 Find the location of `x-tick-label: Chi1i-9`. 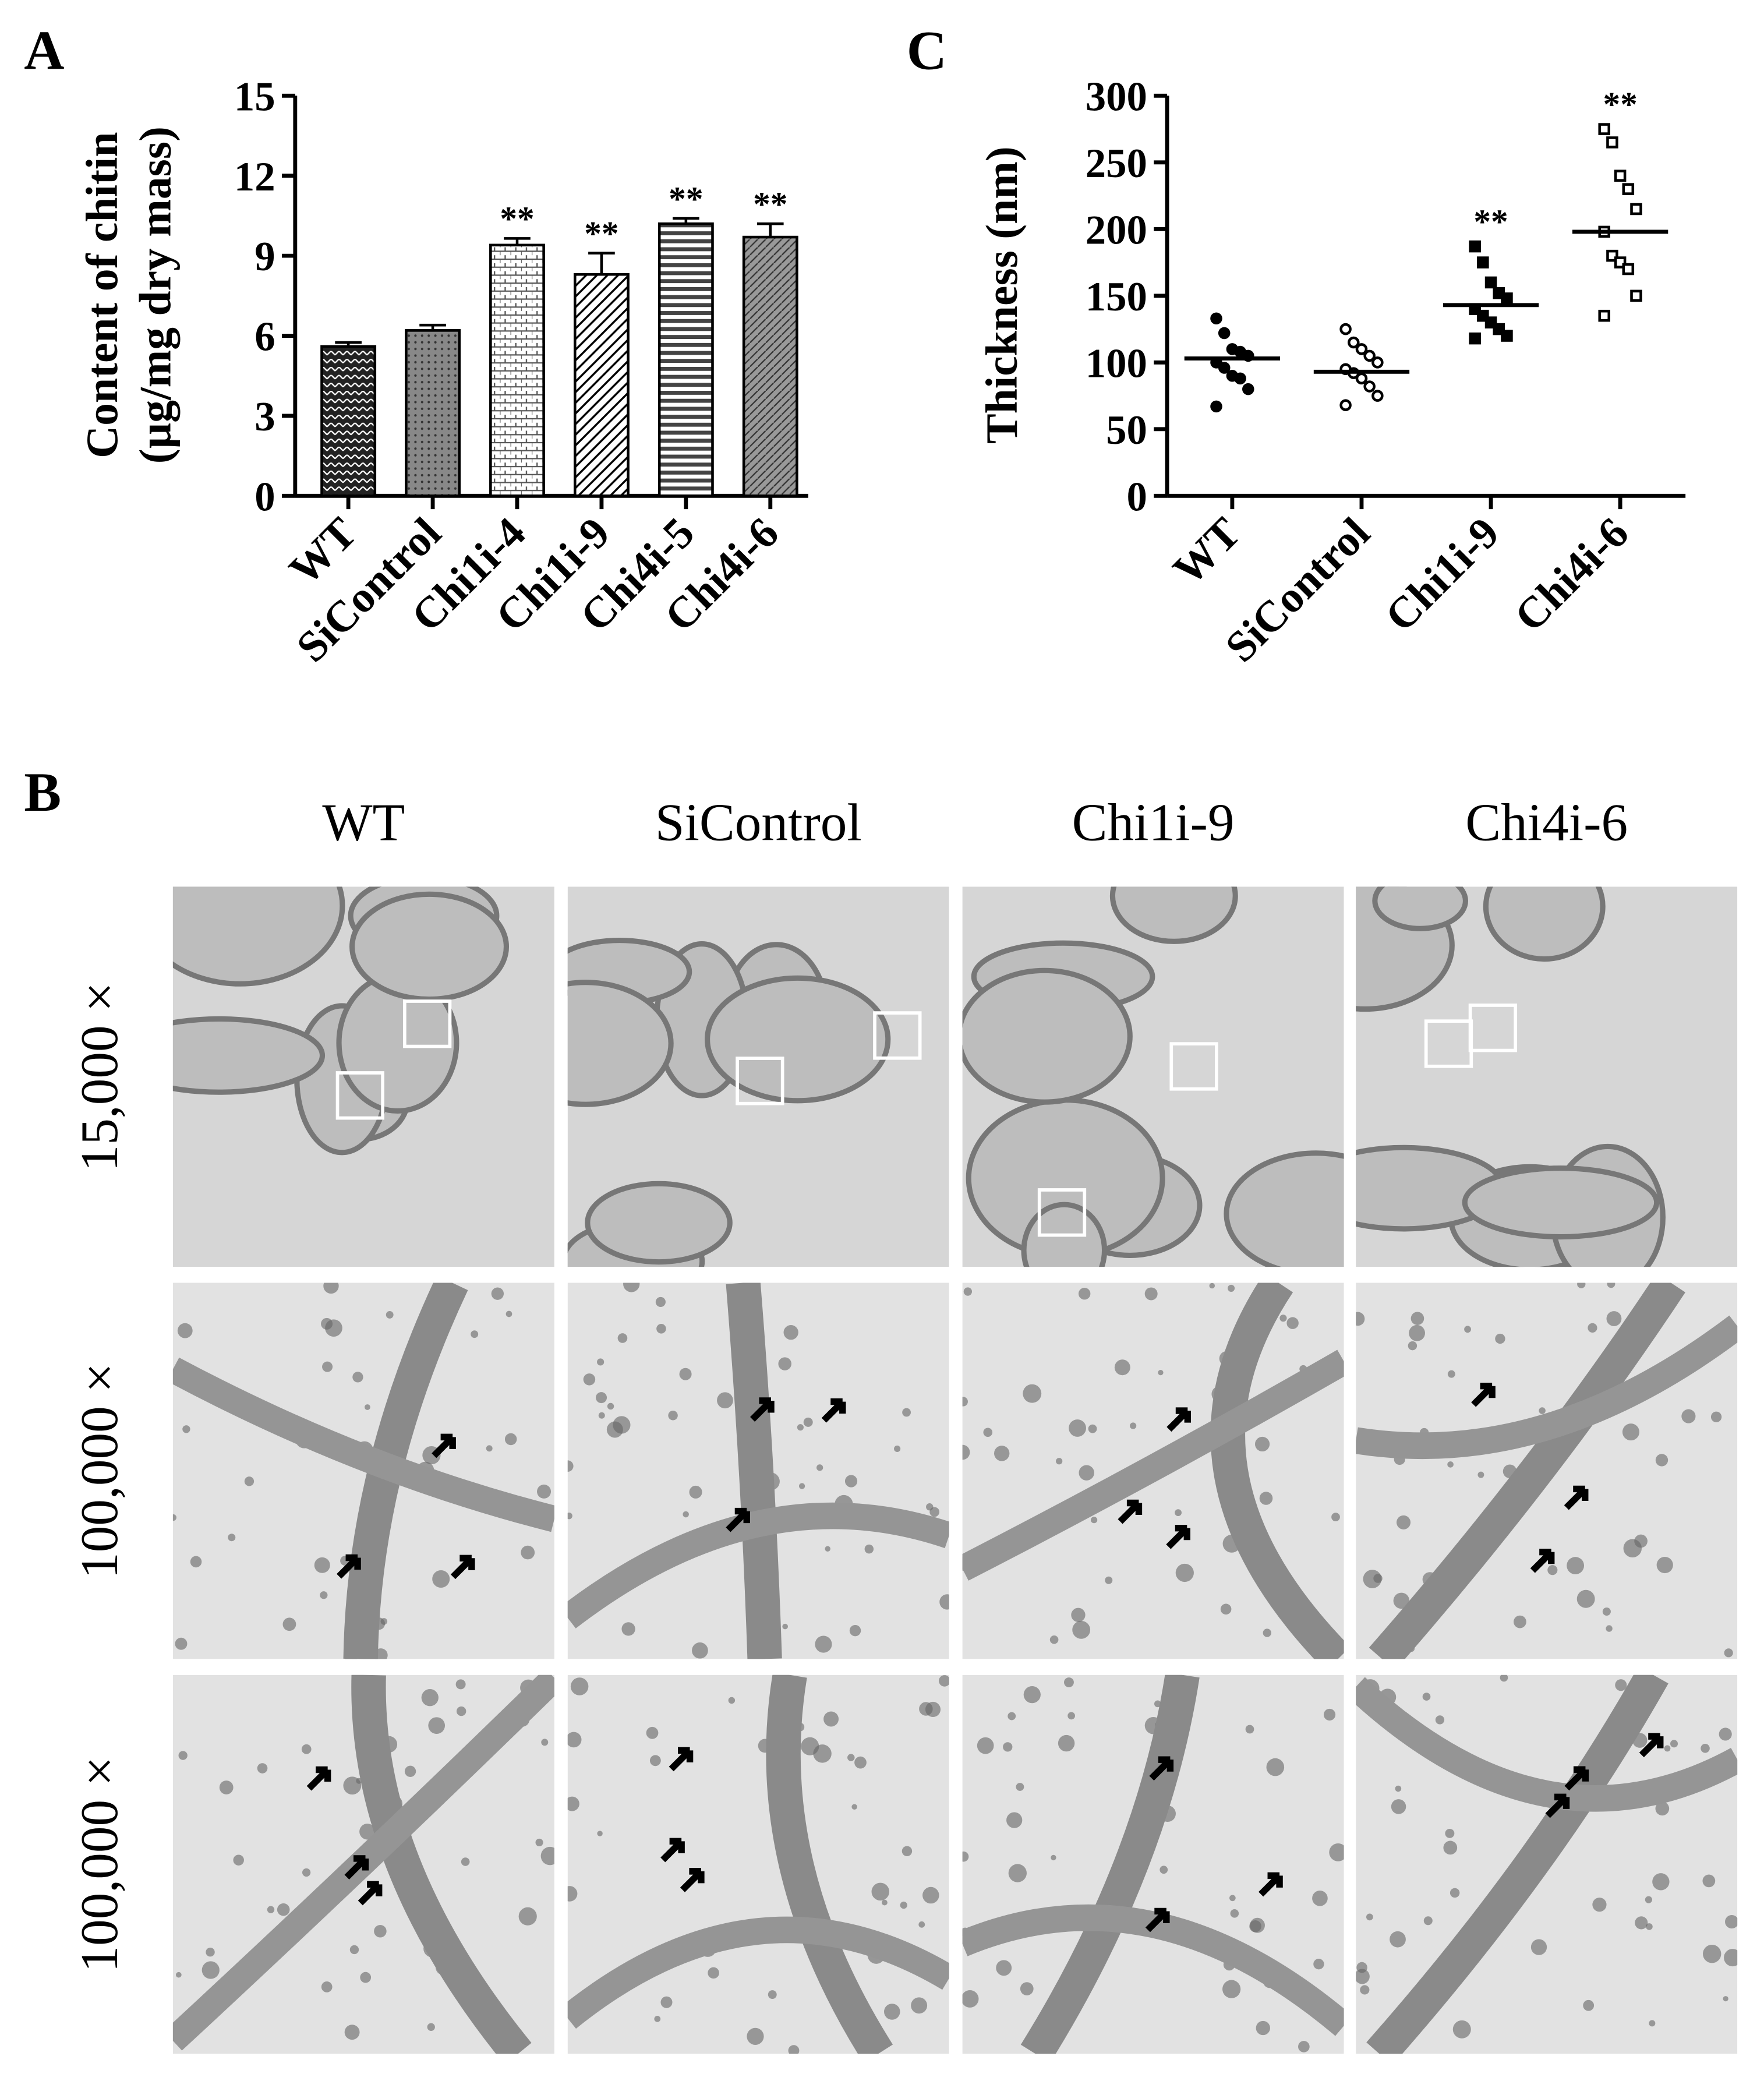

x-tick-label: Chi1i-9 is located at coordinates (1442, 574).